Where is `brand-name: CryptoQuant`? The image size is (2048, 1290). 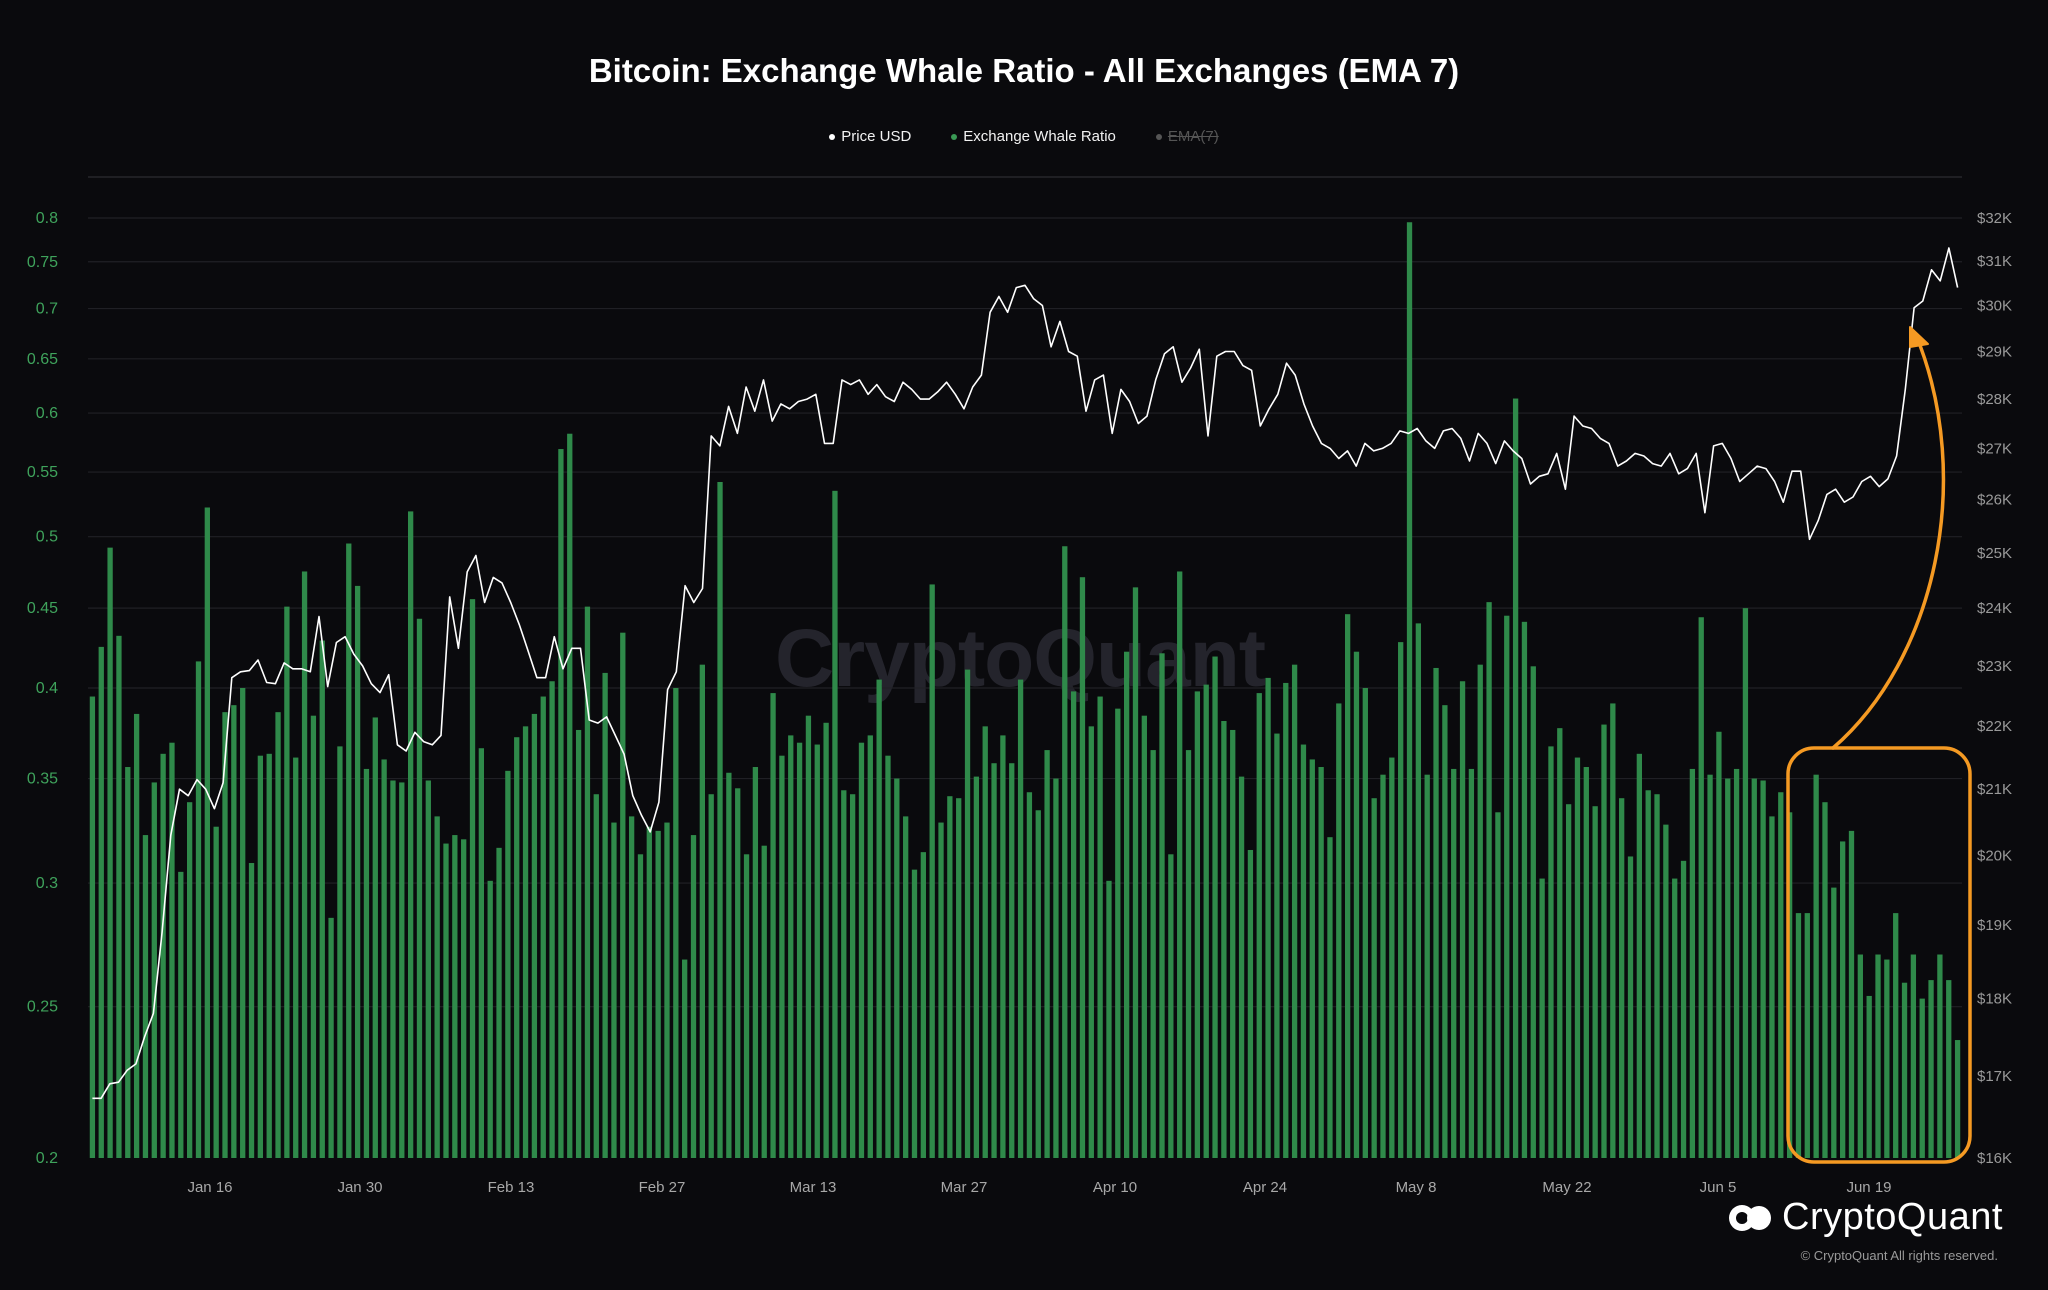
brand-name: CryptoQuant is located at coordinates (1892, 1217).